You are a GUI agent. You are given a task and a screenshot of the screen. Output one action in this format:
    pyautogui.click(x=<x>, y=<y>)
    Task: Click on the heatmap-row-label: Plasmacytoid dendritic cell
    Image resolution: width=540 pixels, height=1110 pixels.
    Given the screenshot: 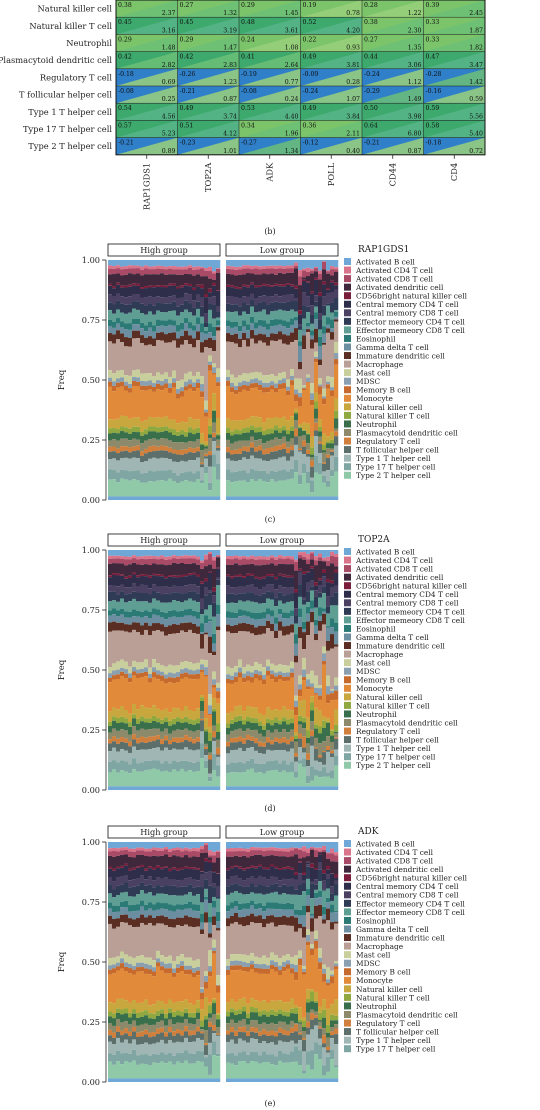 What is the action you would take?
    pyautogui.click(x=56, y=60)
    